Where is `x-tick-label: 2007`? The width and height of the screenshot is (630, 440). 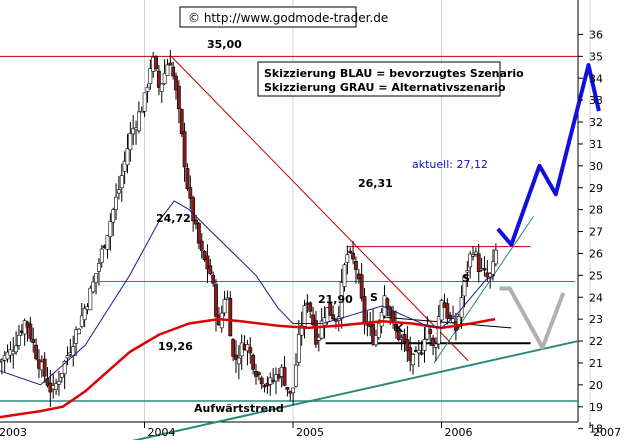
x-tick-label: 2007 is located at coordinates (607, 432).